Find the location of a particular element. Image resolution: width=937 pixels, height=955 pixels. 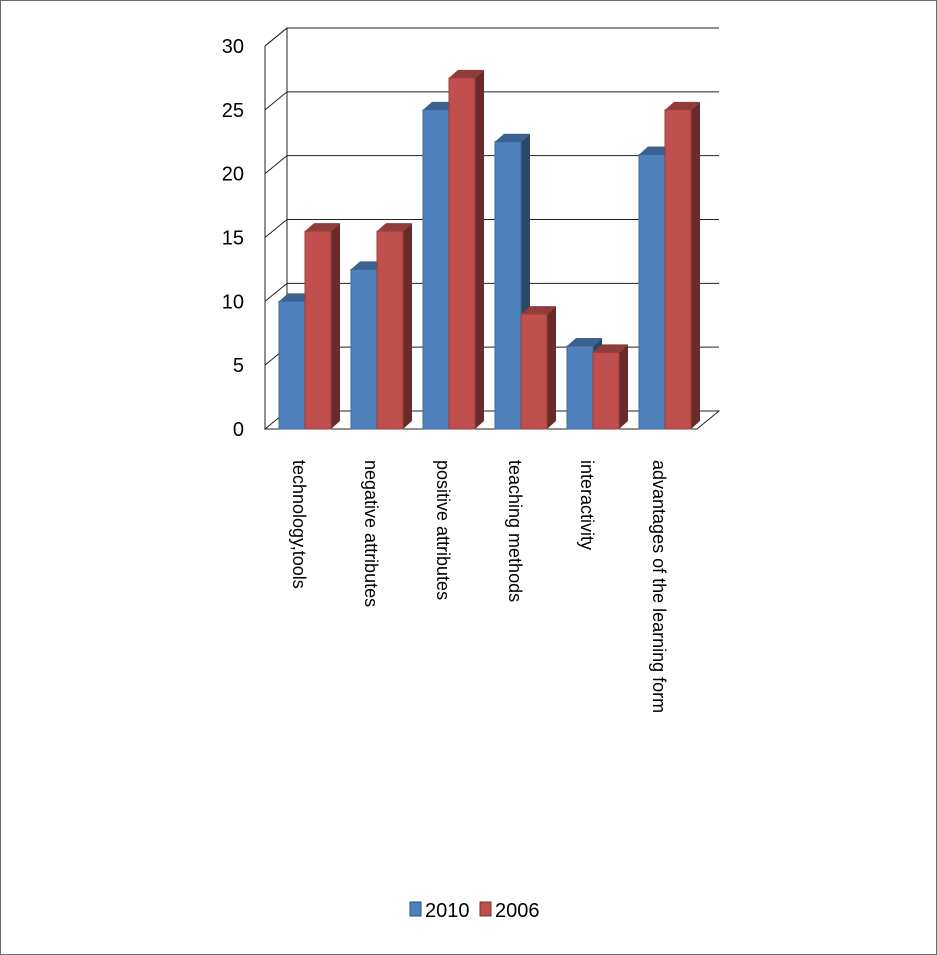

y-tick-label: 5 is located at coordinates (238, 366).